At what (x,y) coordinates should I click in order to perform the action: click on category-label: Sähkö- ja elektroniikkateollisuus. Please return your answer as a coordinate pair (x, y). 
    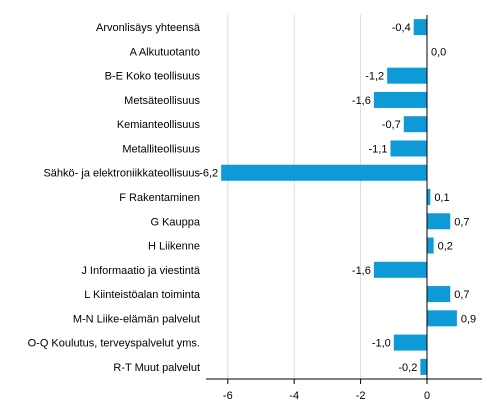
    Looking at the image, I should click on (121, 174).